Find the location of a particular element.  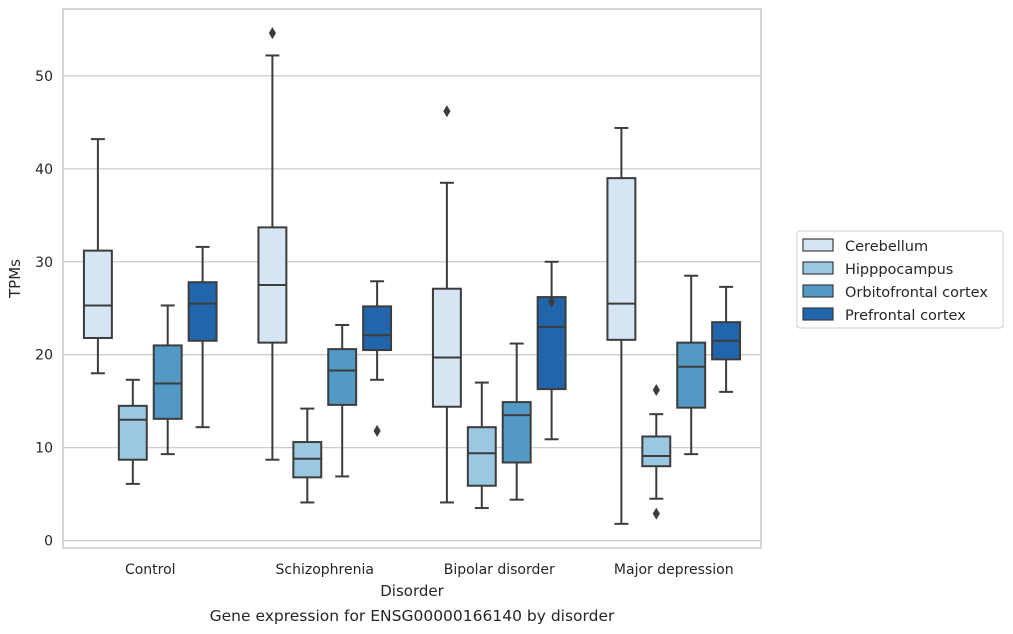

y-tick-label: 30 is located at coordinates (44, 263).